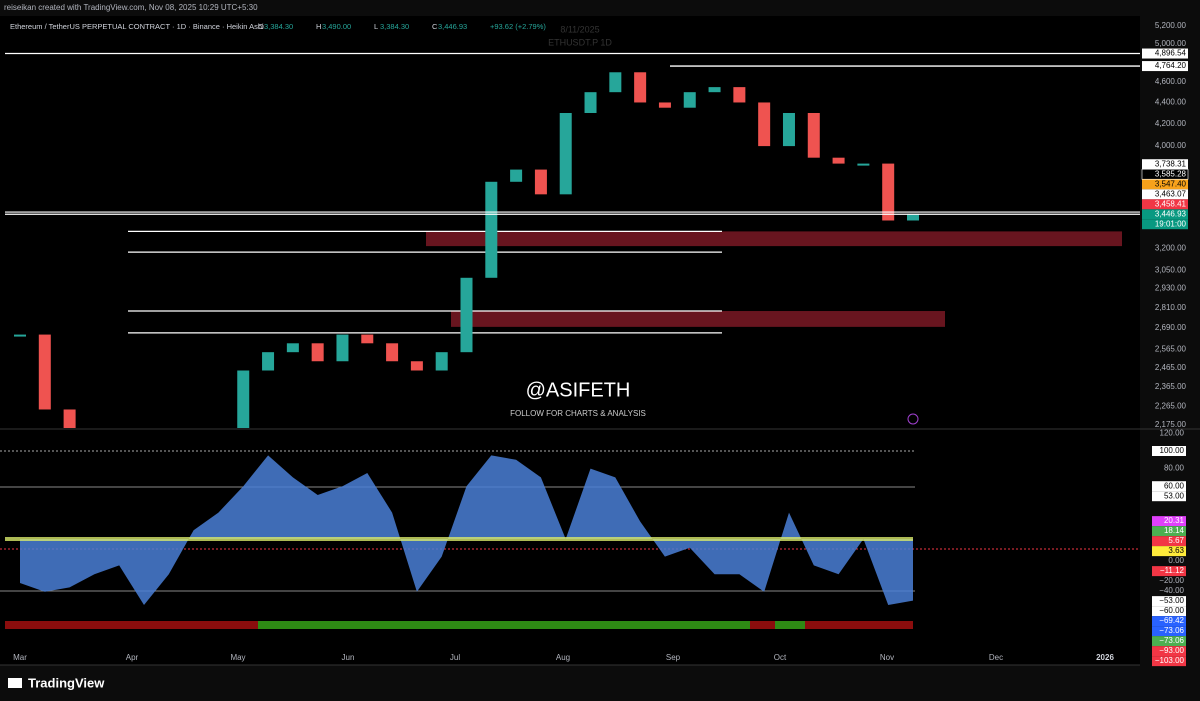  I want to click on price-tag-label: 3,446.93, so click(1171, 213).